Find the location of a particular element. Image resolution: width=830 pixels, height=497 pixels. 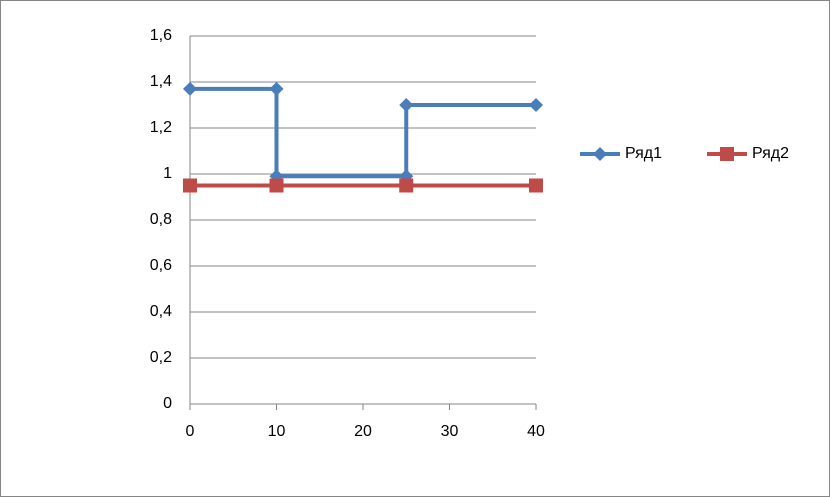

legend-label: Ряд1 is located at coordinates (643, 153).